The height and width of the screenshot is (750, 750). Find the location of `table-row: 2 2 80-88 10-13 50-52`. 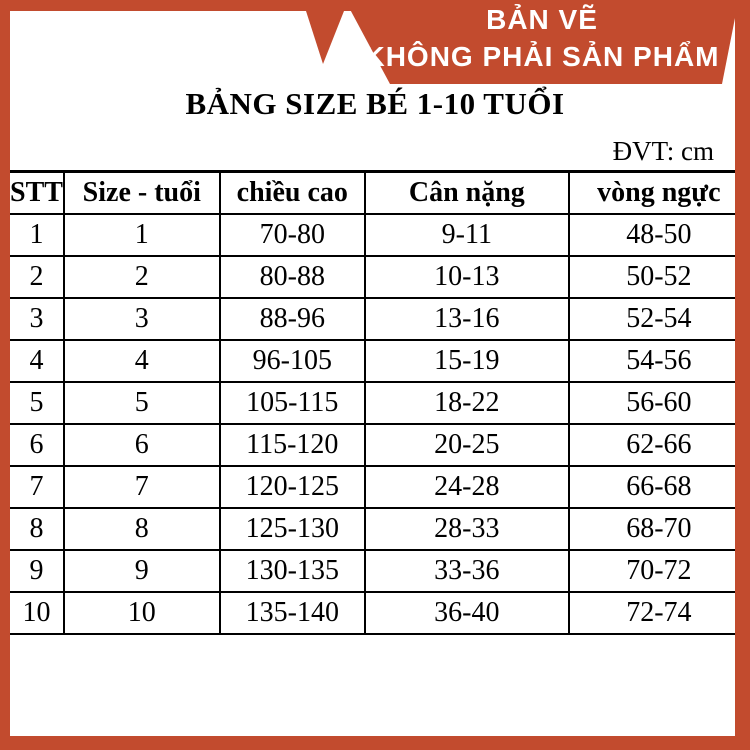

table-row: 2 2 80-88 10-13 50-52 is located at coordinates (380, 276).